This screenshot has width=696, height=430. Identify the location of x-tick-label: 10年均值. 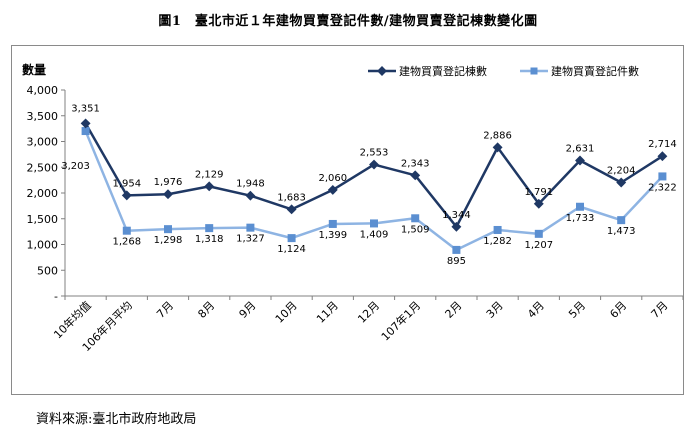
(72, 319).